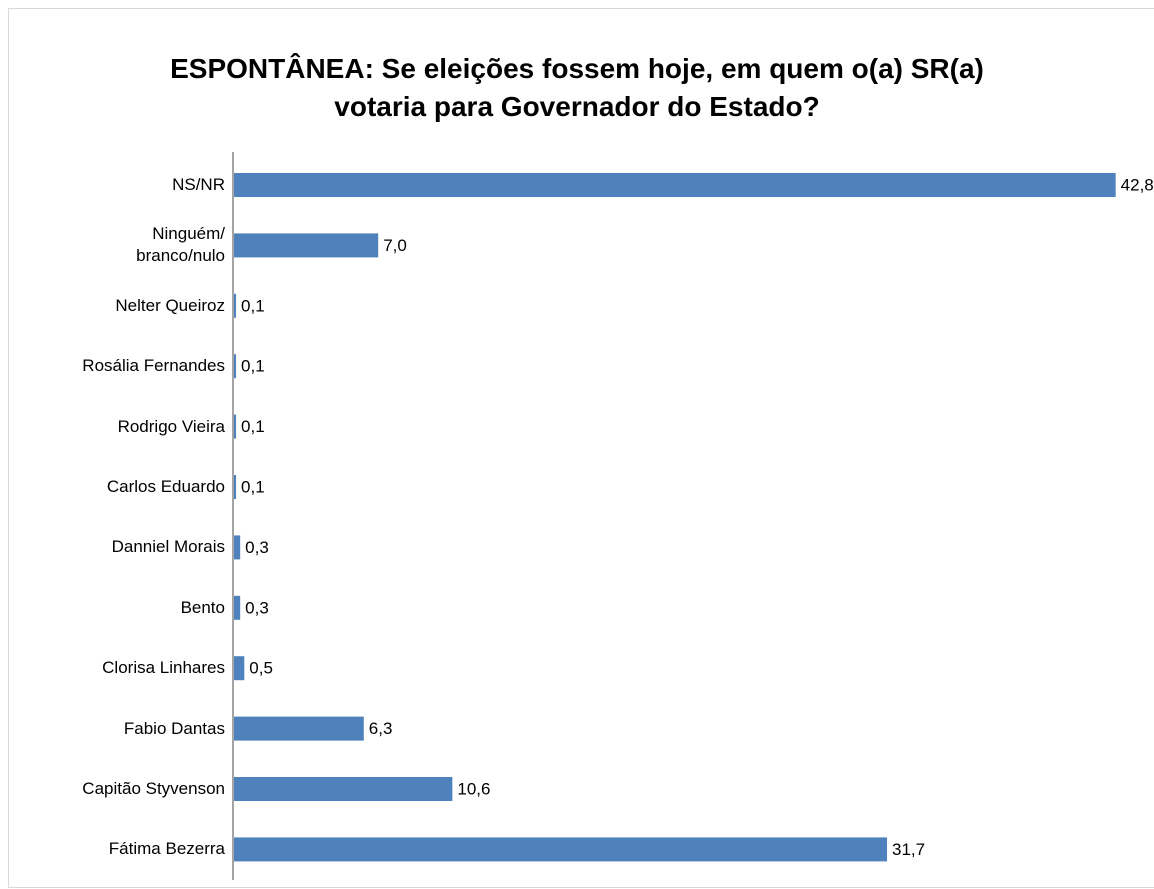 The image size is (1154, 889). I want to click on category-label: Nelter Queiroz, so click(170, 305).